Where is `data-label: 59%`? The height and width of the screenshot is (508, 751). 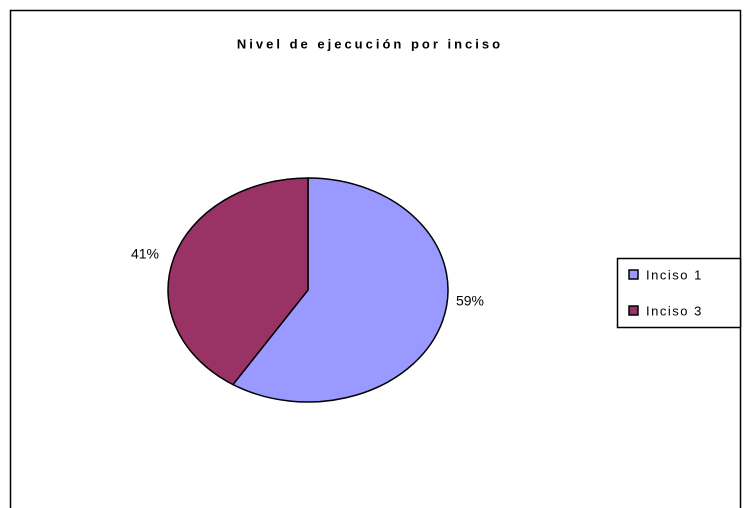
data-label: 59% is located at coordinates (470, 301).